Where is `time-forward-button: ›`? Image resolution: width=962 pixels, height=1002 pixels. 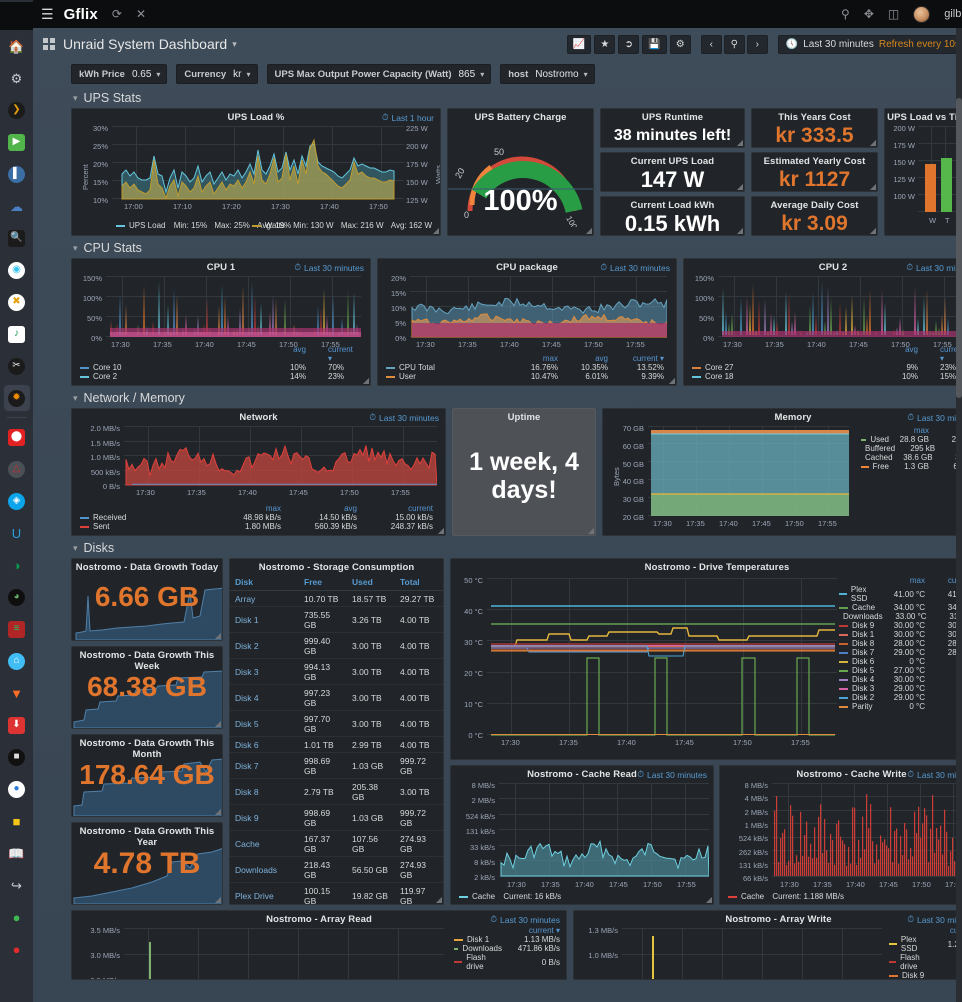
time-forward-button: › is located at coordinates (757, 44).